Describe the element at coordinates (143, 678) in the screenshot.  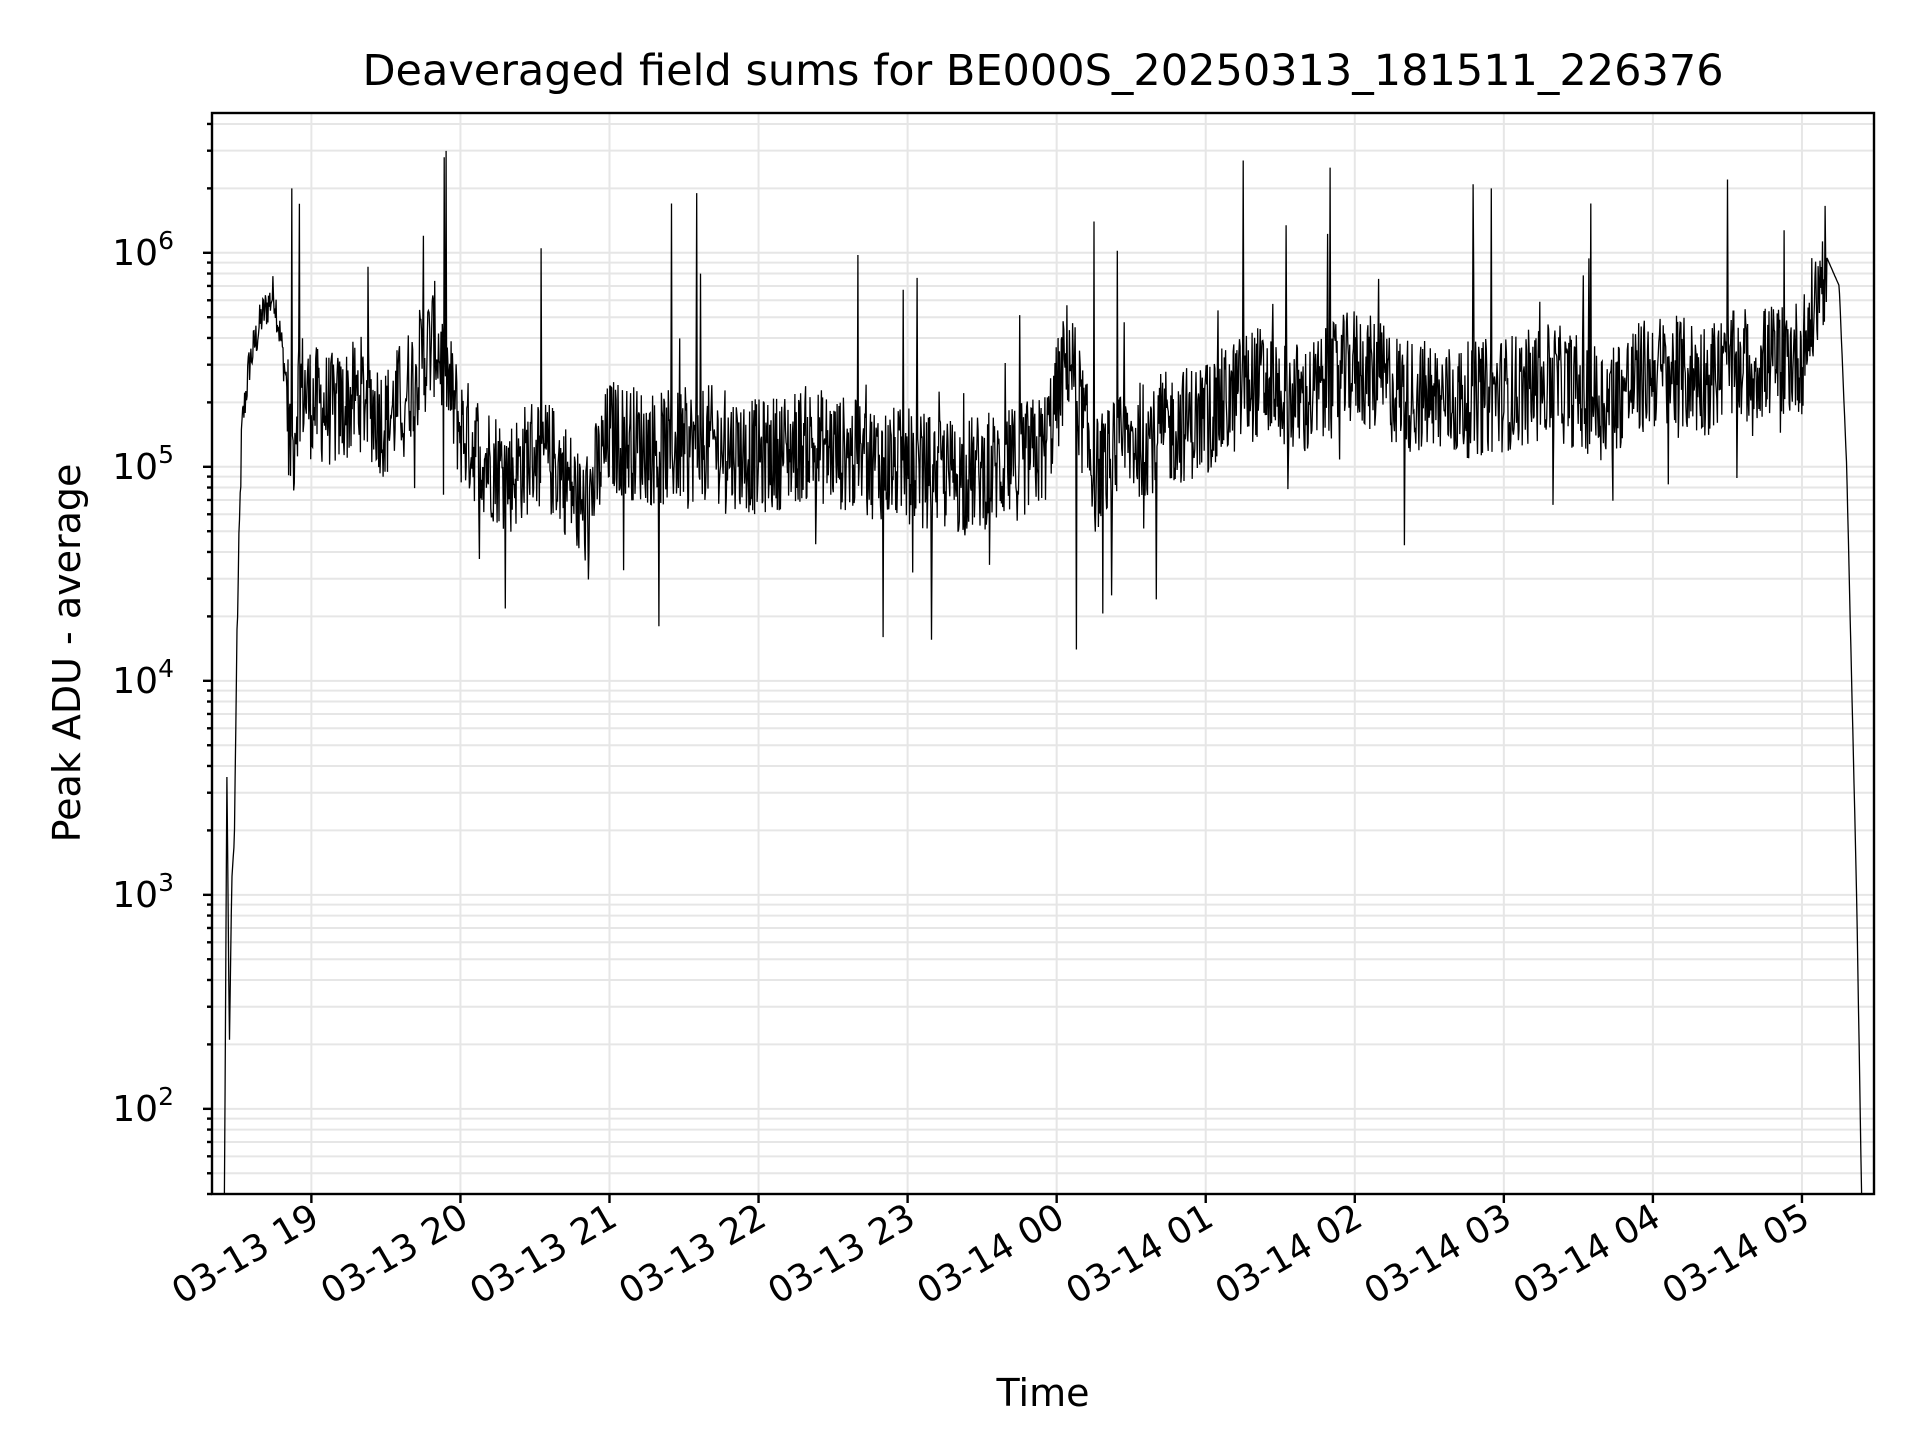
I see `y-tick-label: 10⁴` at that location.